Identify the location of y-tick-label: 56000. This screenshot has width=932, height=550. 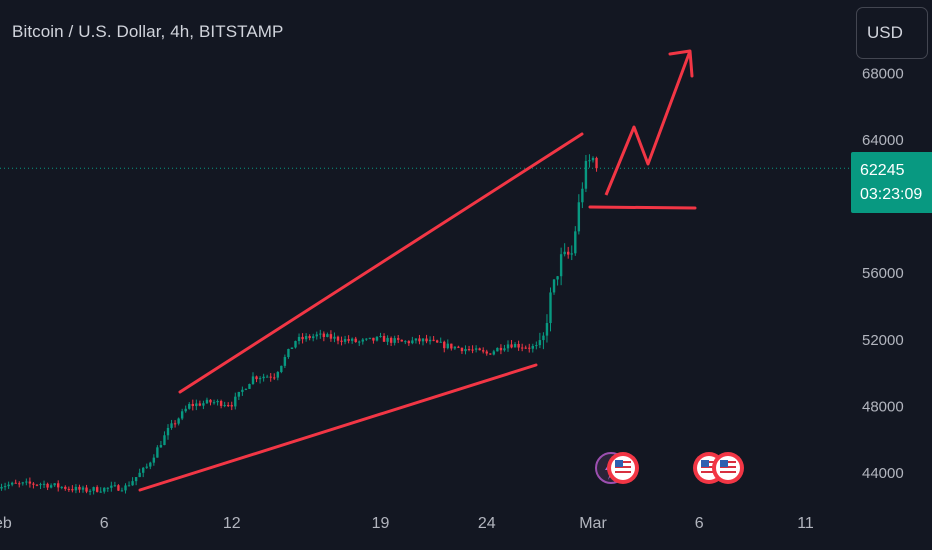
(883, 273).